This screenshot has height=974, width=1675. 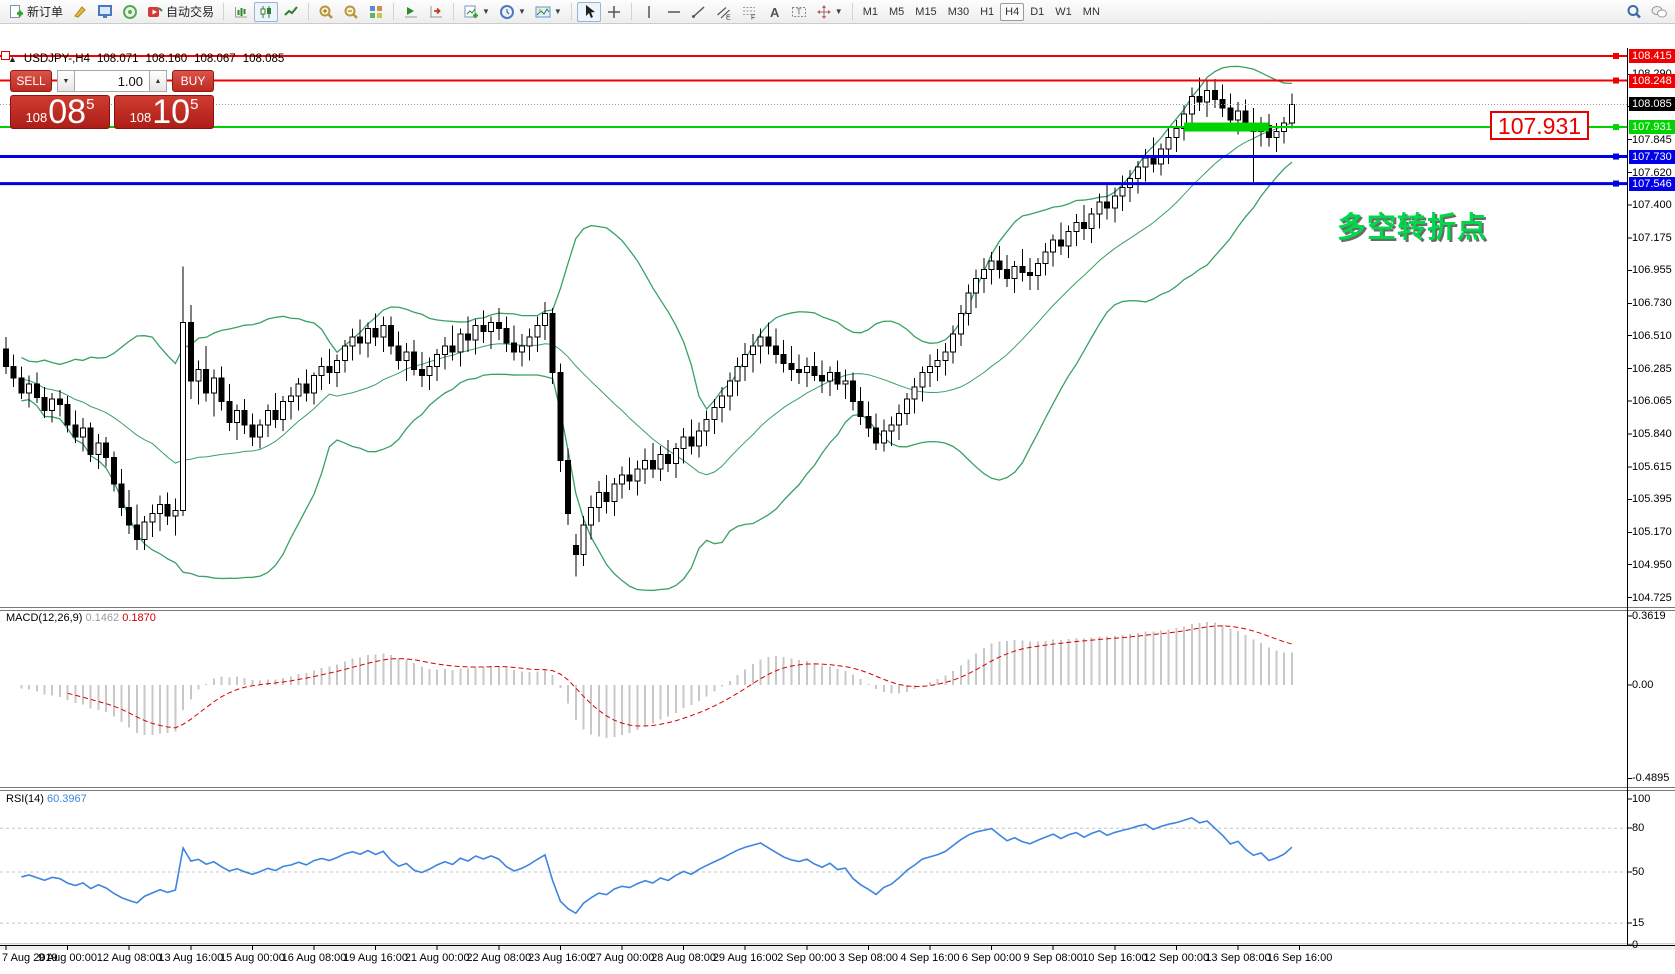 I want to click on price-tick-label: 107.845, so click(x=1652, y=139).